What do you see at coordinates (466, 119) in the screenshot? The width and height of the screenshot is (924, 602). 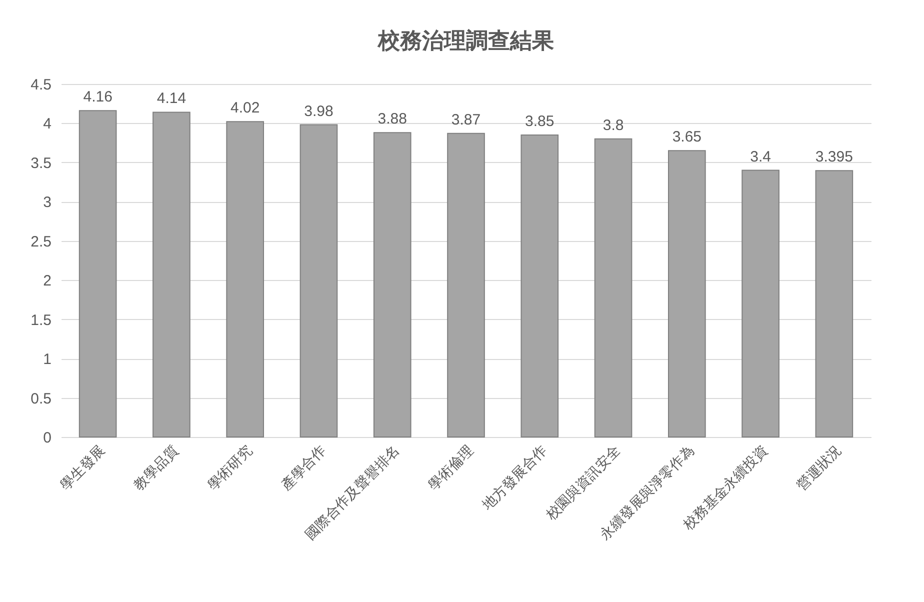 I see `data-label: 3.87` at bounding box center [466, 119].